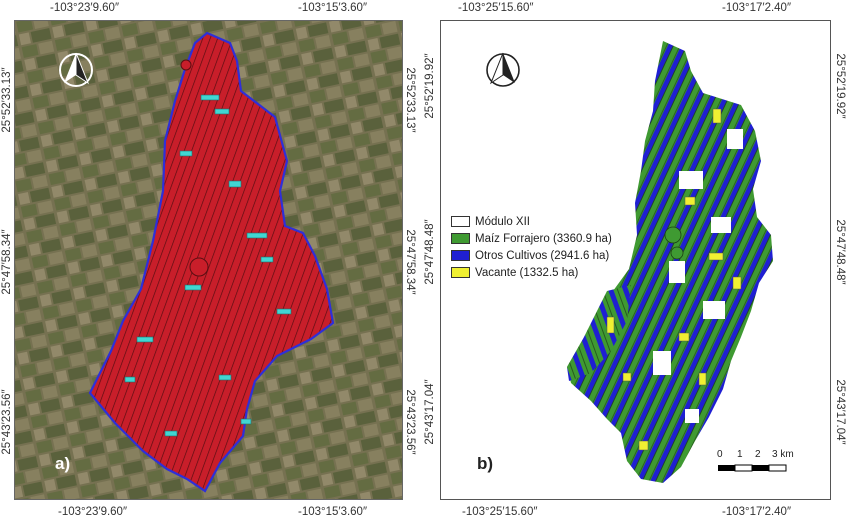 This screenshot has height=532, width=856. Describe the element at coordinates (767, 469) in the screenshot. I see `scale-bar: 0 1 2 3 km` at that location.